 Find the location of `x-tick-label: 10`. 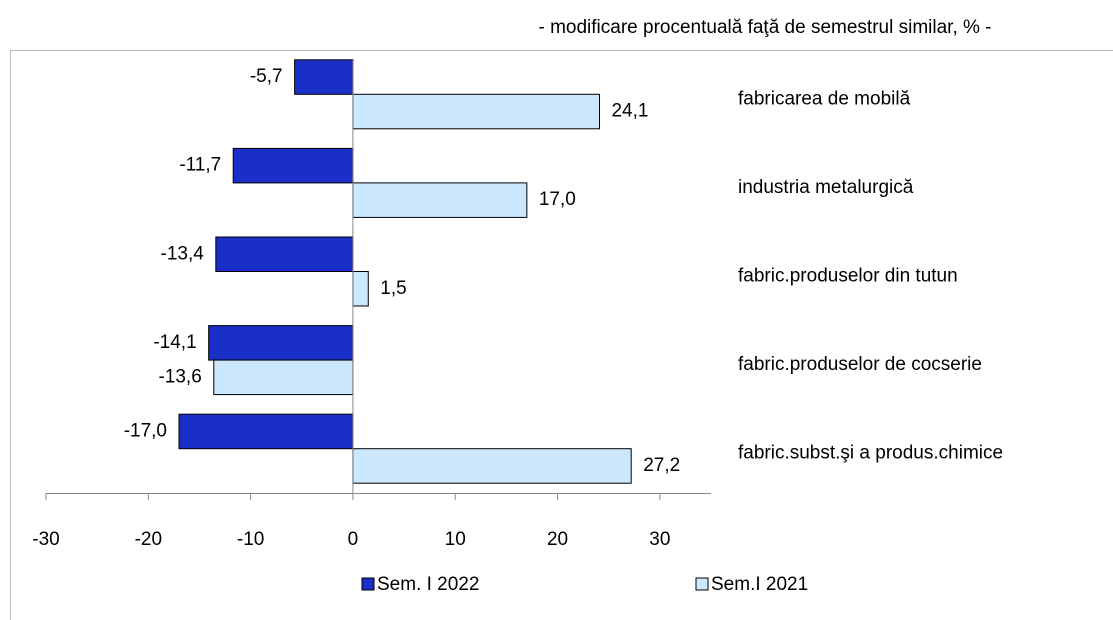

x-tick-label: 10 is located at coordinates (455, 539).